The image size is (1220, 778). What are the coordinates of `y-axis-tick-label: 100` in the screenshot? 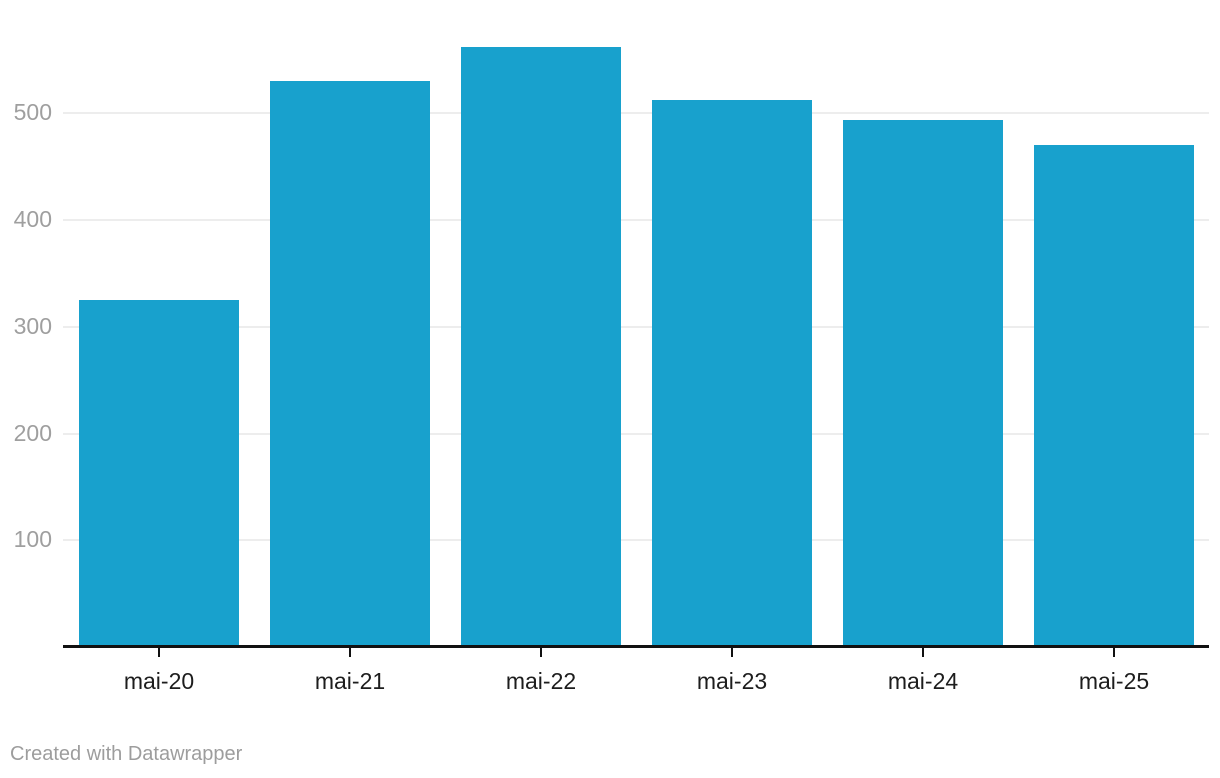 It's located at (32, 539).